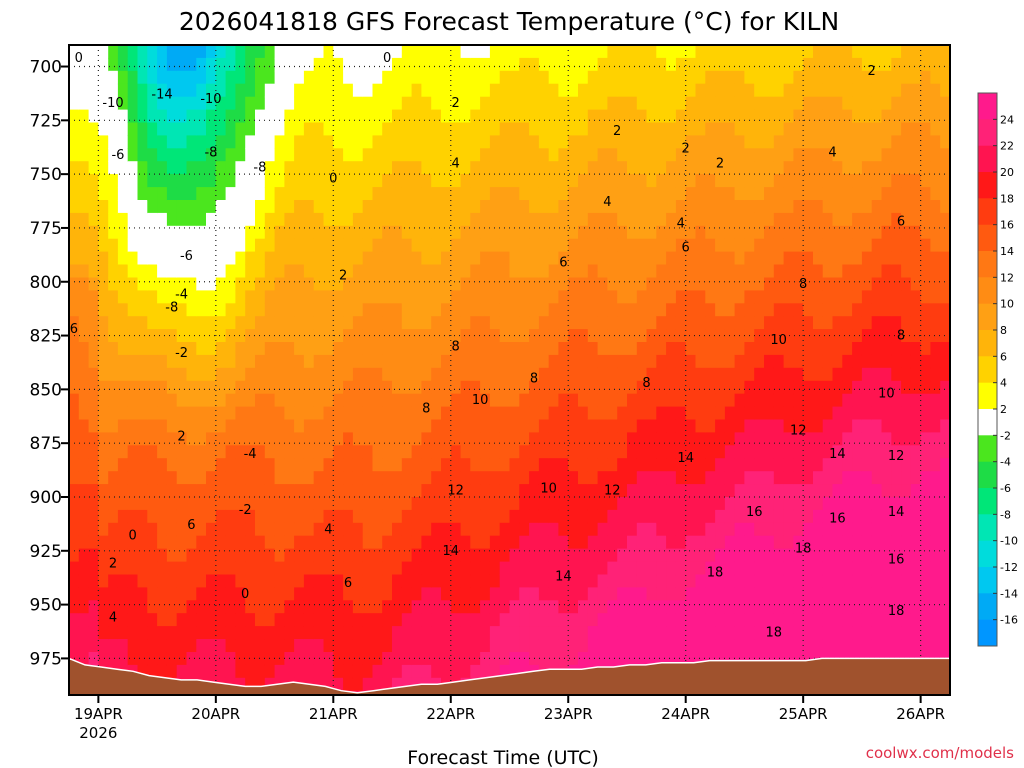 The width and height of the screenshot is (1024, 768). I want to click on credit-text: coolwx.com/models, so click(940, 753).